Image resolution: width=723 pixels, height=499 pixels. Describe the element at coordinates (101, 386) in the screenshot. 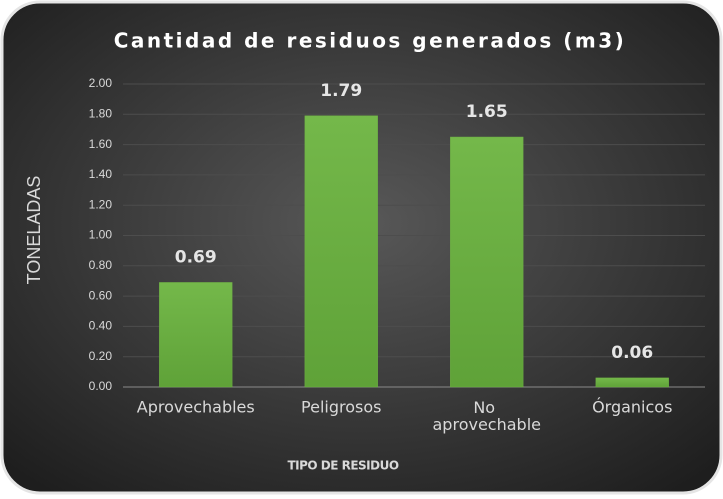

I see `y-tick-label: 0.00` at that location.